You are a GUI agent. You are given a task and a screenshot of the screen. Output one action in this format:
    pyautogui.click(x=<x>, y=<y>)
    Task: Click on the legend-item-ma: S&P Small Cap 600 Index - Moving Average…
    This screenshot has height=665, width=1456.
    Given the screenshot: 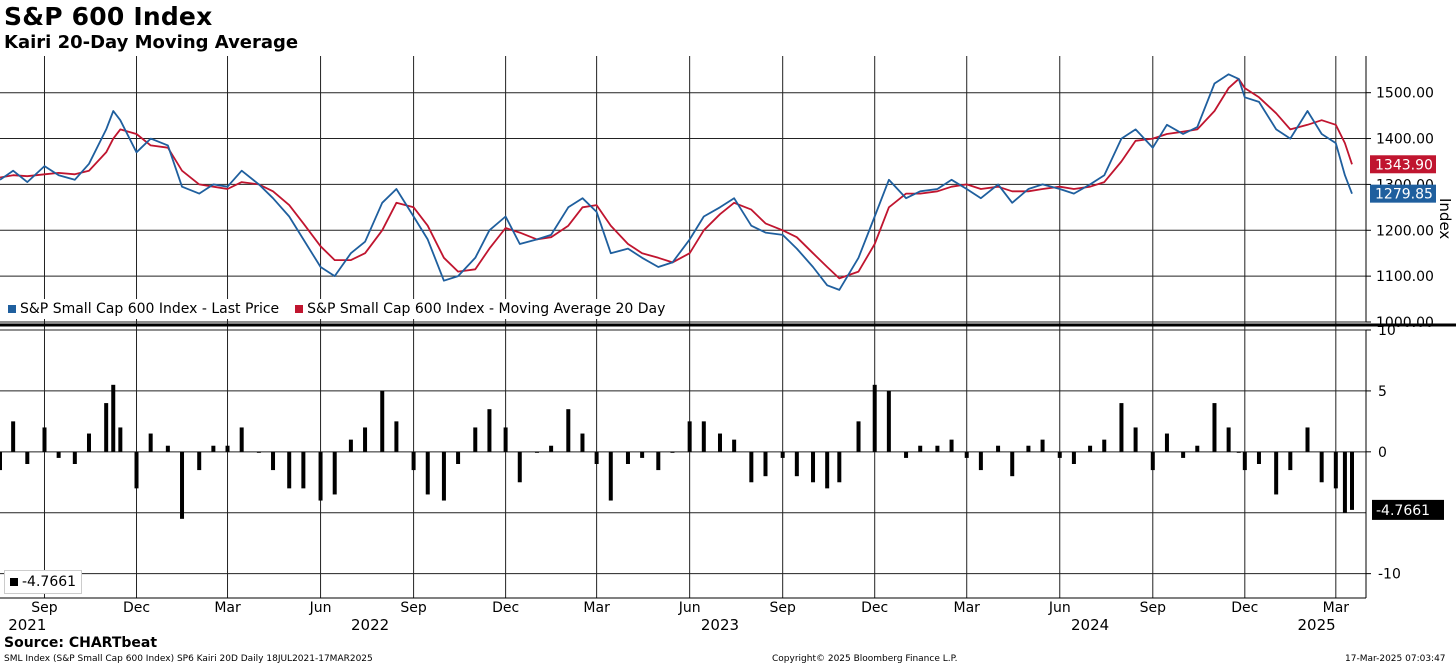 What is the action you would take?
    pyautogui.click(x=480, y=309)
    